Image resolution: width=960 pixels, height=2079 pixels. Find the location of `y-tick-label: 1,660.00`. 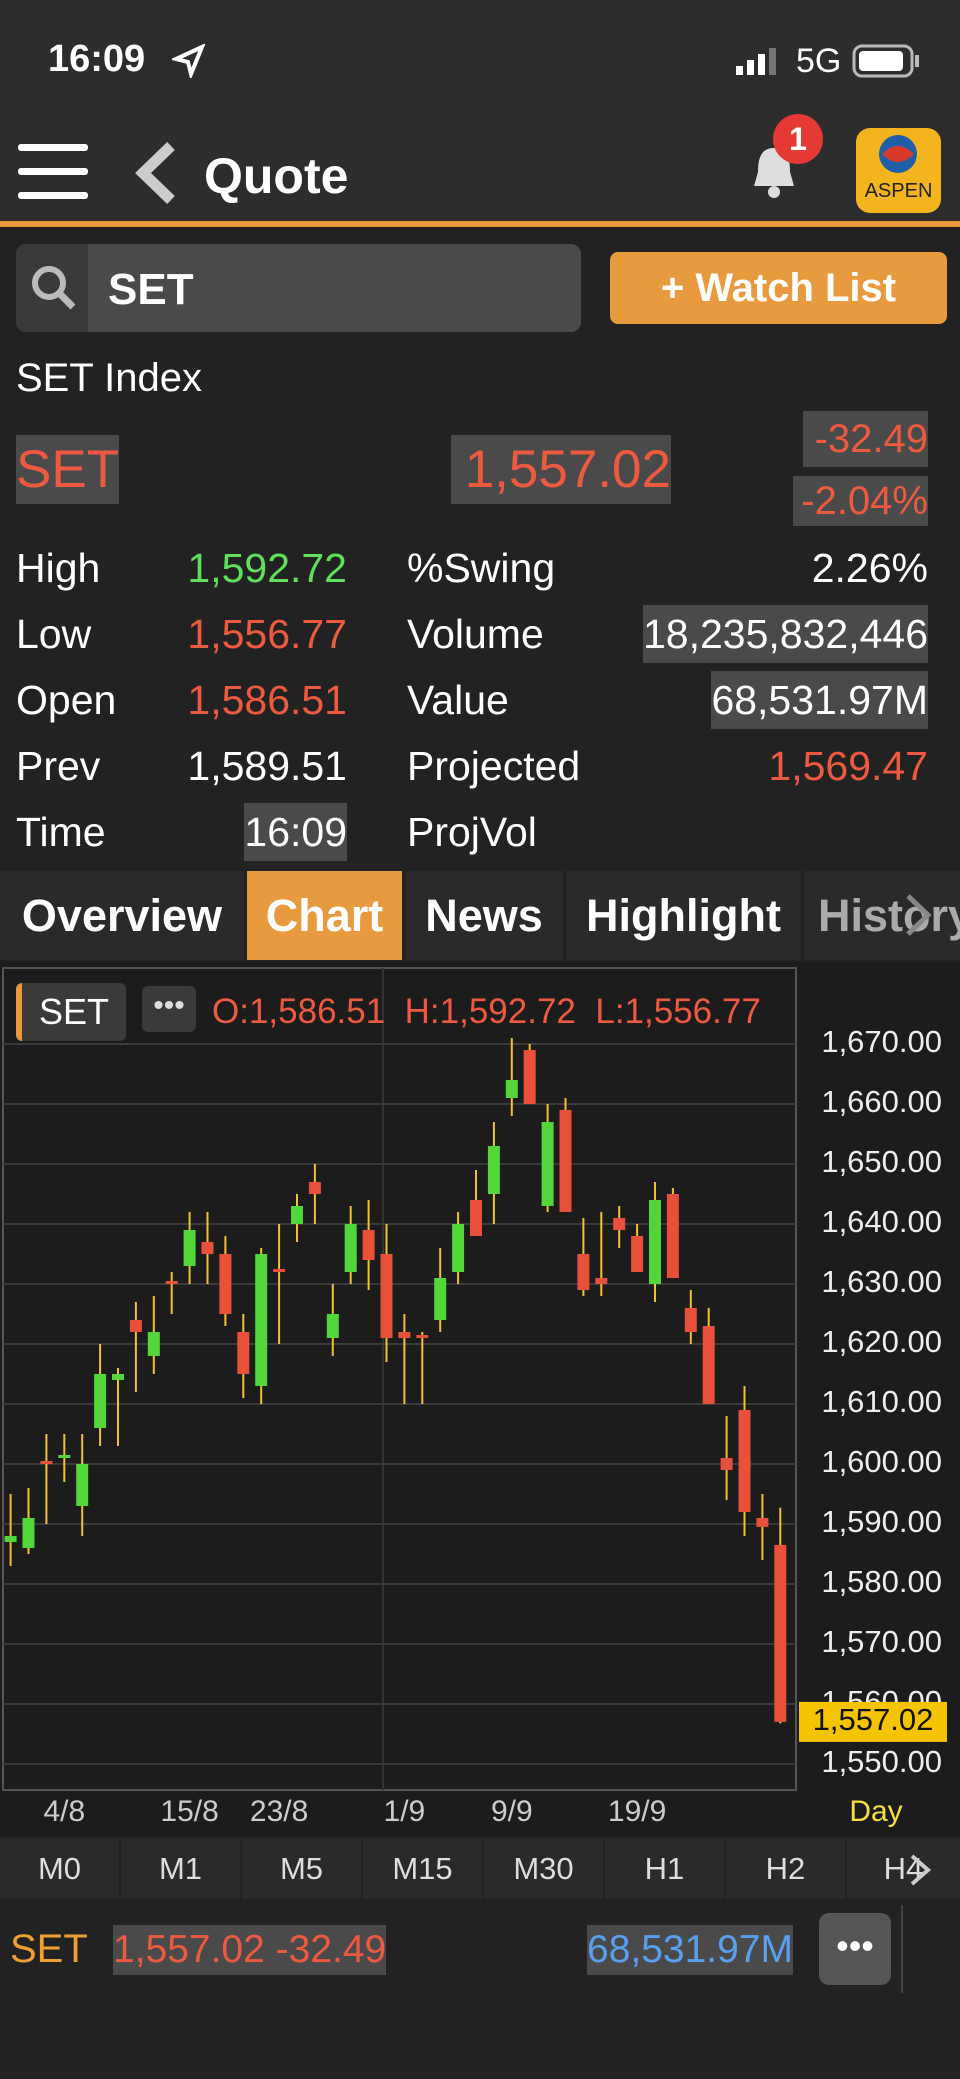

y-tick-label: 1,660.00 is located at coordinates (881, 1101).